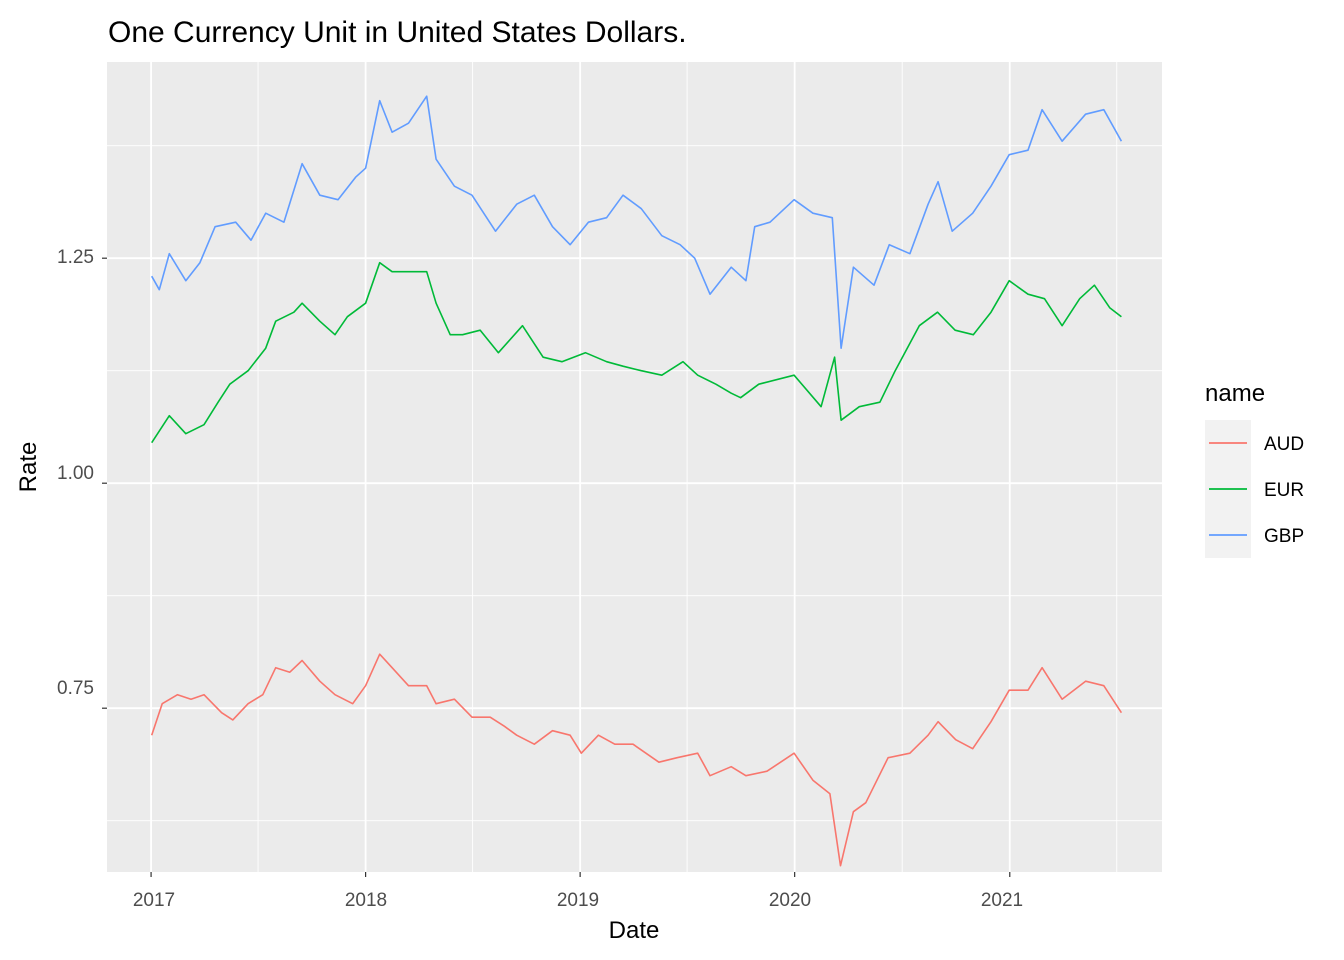 The height and width of the screenshot is (960, 1344). I want to click on x-axis: 2017 2018 2019 2020 2021, so click(578, 900).